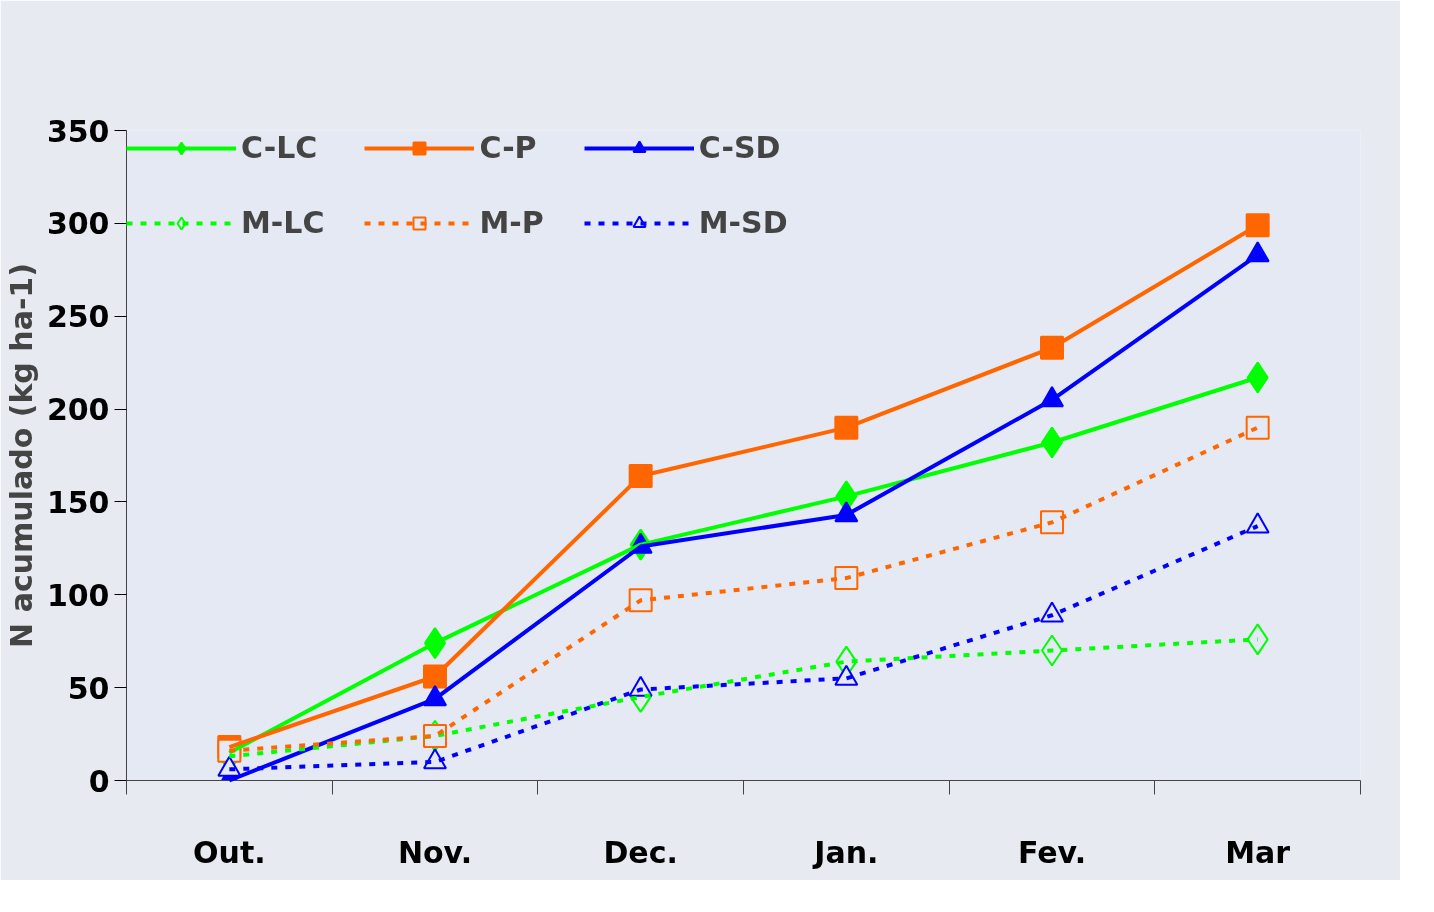 Image resolution: width=1434 pixels, height=912 pixels. I want to click on y-tick-label: 50, so click(88, 688).